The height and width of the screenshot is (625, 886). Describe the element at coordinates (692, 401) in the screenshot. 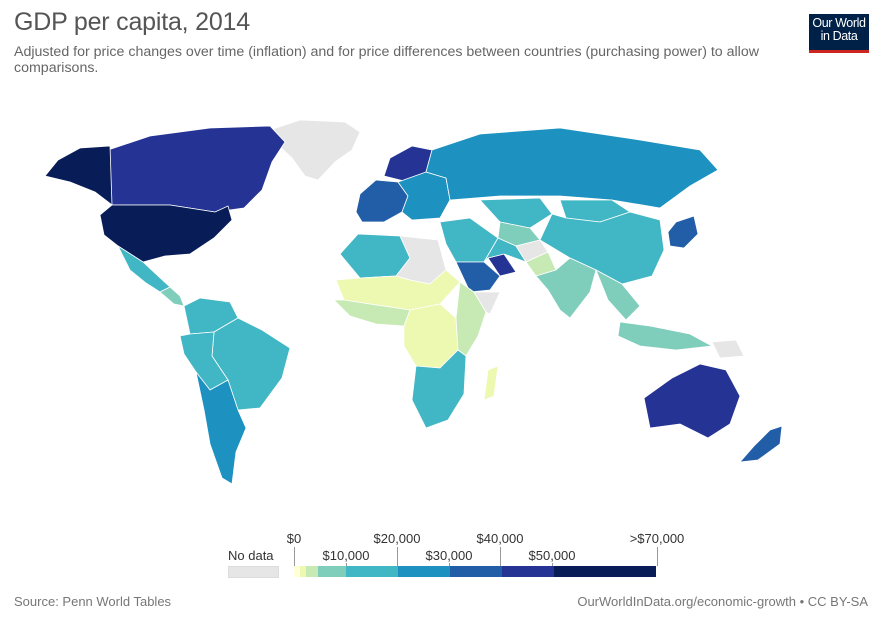

I see `map-region-australia` at that location.